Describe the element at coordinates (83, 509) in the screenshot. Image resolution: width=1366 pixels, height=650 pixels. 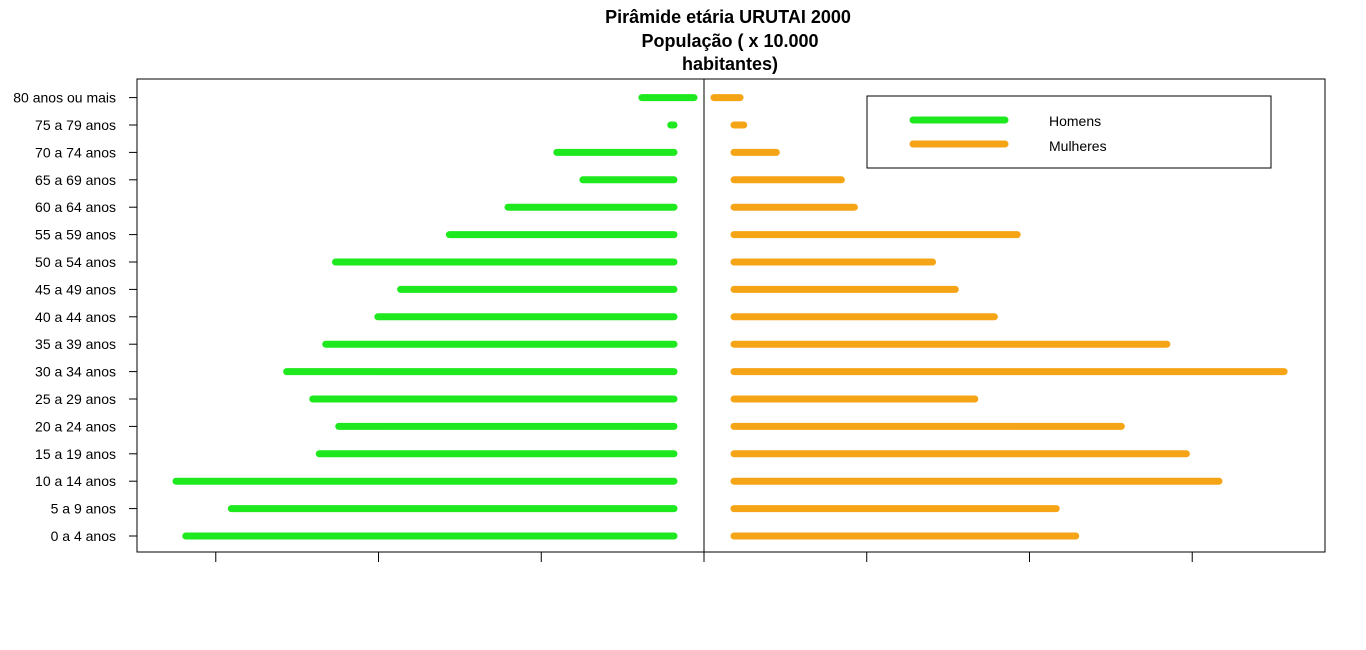
I see `category-label-5-a-9-anos: 5 a 9 anos` at that location.